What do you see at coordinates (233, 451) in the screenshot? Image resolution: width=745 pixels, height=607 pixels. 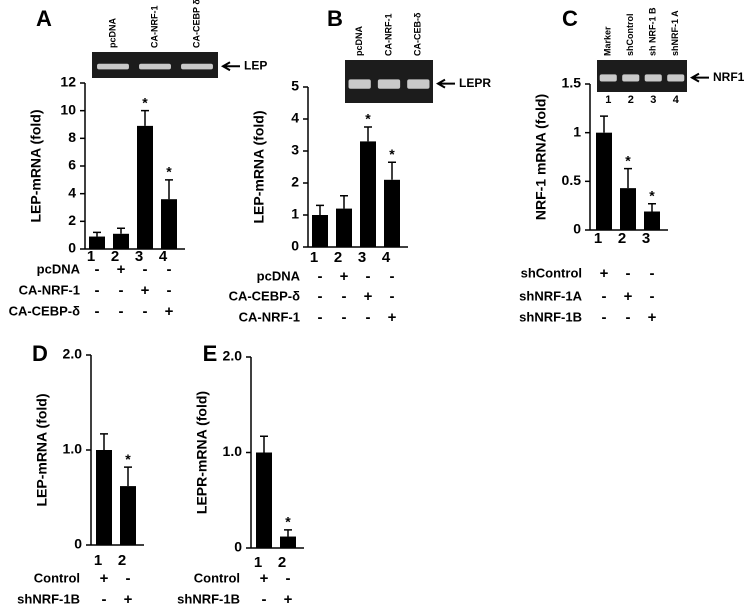 I see `y-tick-label: 1.0` at bounding box center [233, 451].